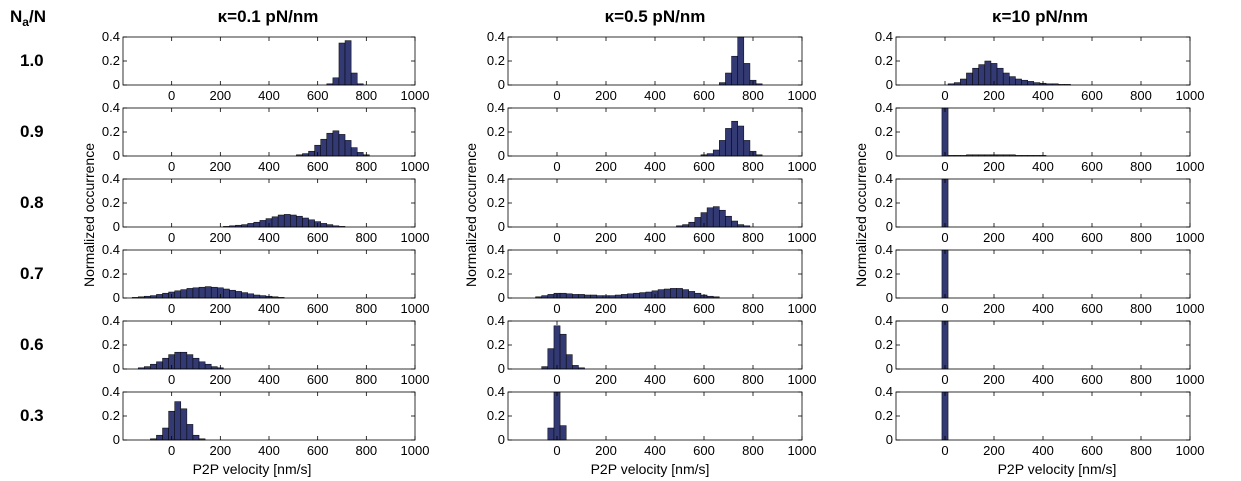 This screenshot has height=481, width=1241. What do you see at coordinates (1040, 66) in the screenshot?
I see `histogram-panel-r1-c3: 0 0.2 0.4 0 200 400 600 800 1000` at bounding box center [1040, 66].